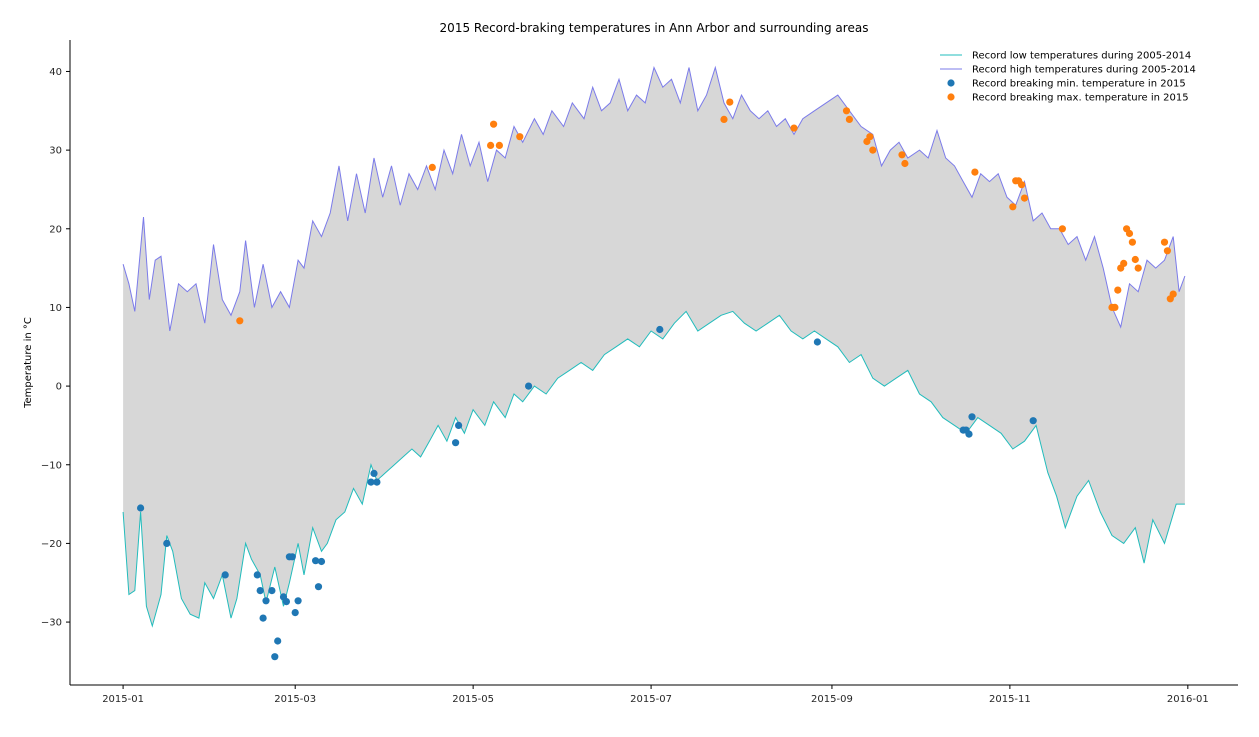 This screenshot has height=737, width=1259. Describe the element at coordinates (51, 623) in the screenshot. I see `y-tick-label: −30` at that location.